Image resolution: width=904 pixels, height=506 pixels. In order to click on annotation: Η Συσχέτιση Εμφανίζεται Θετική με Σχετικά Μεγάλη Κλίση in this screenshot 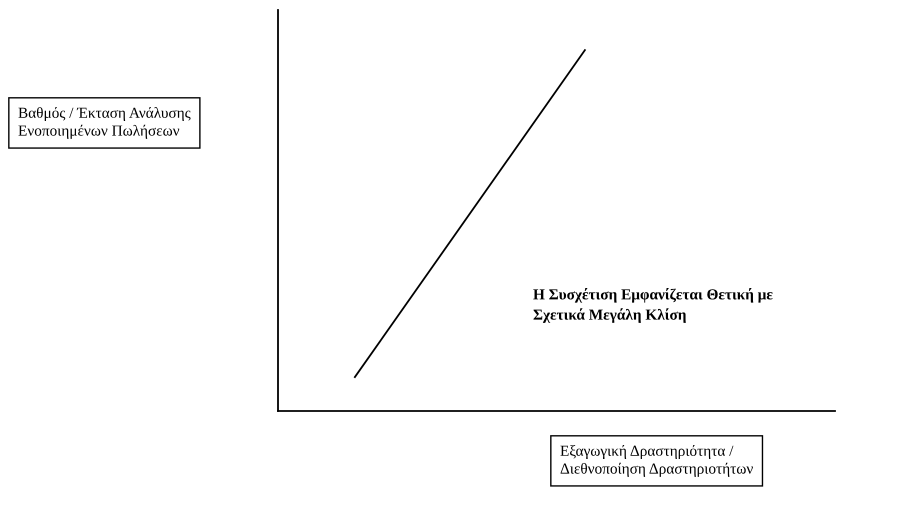, I will do `click(653, 305)`.